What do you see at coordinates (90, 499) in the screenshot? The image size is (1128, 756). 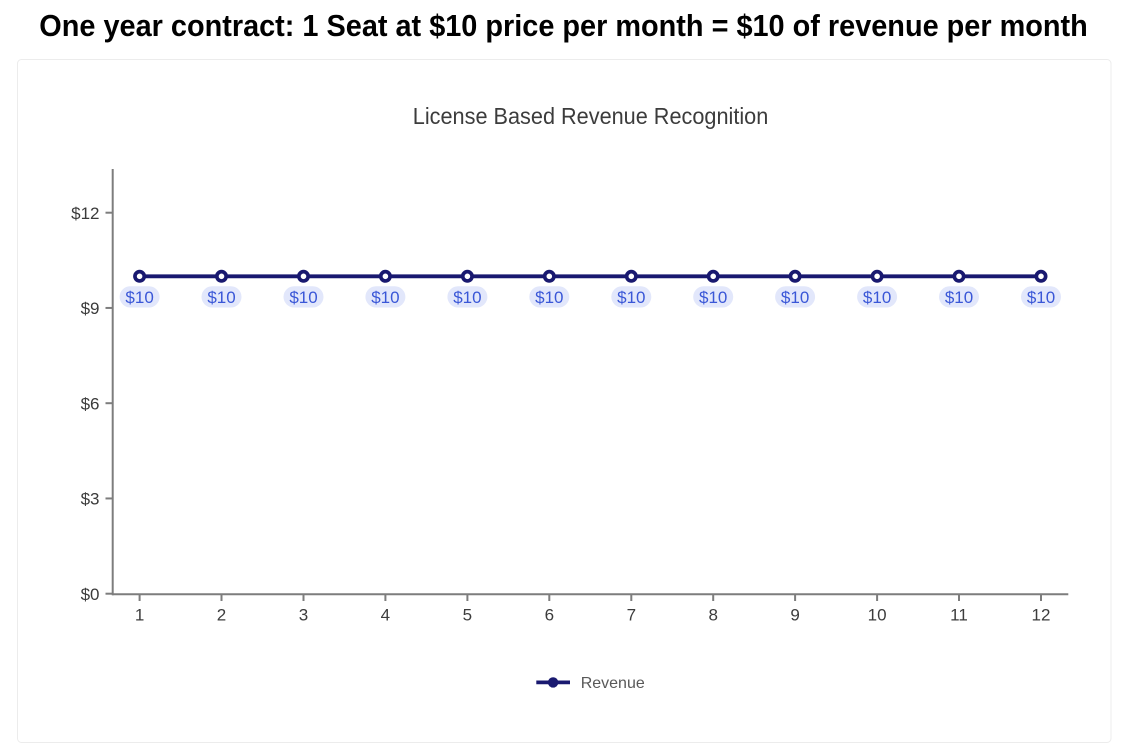 I see `svg-text: $3` at bounding box center [90, 499].